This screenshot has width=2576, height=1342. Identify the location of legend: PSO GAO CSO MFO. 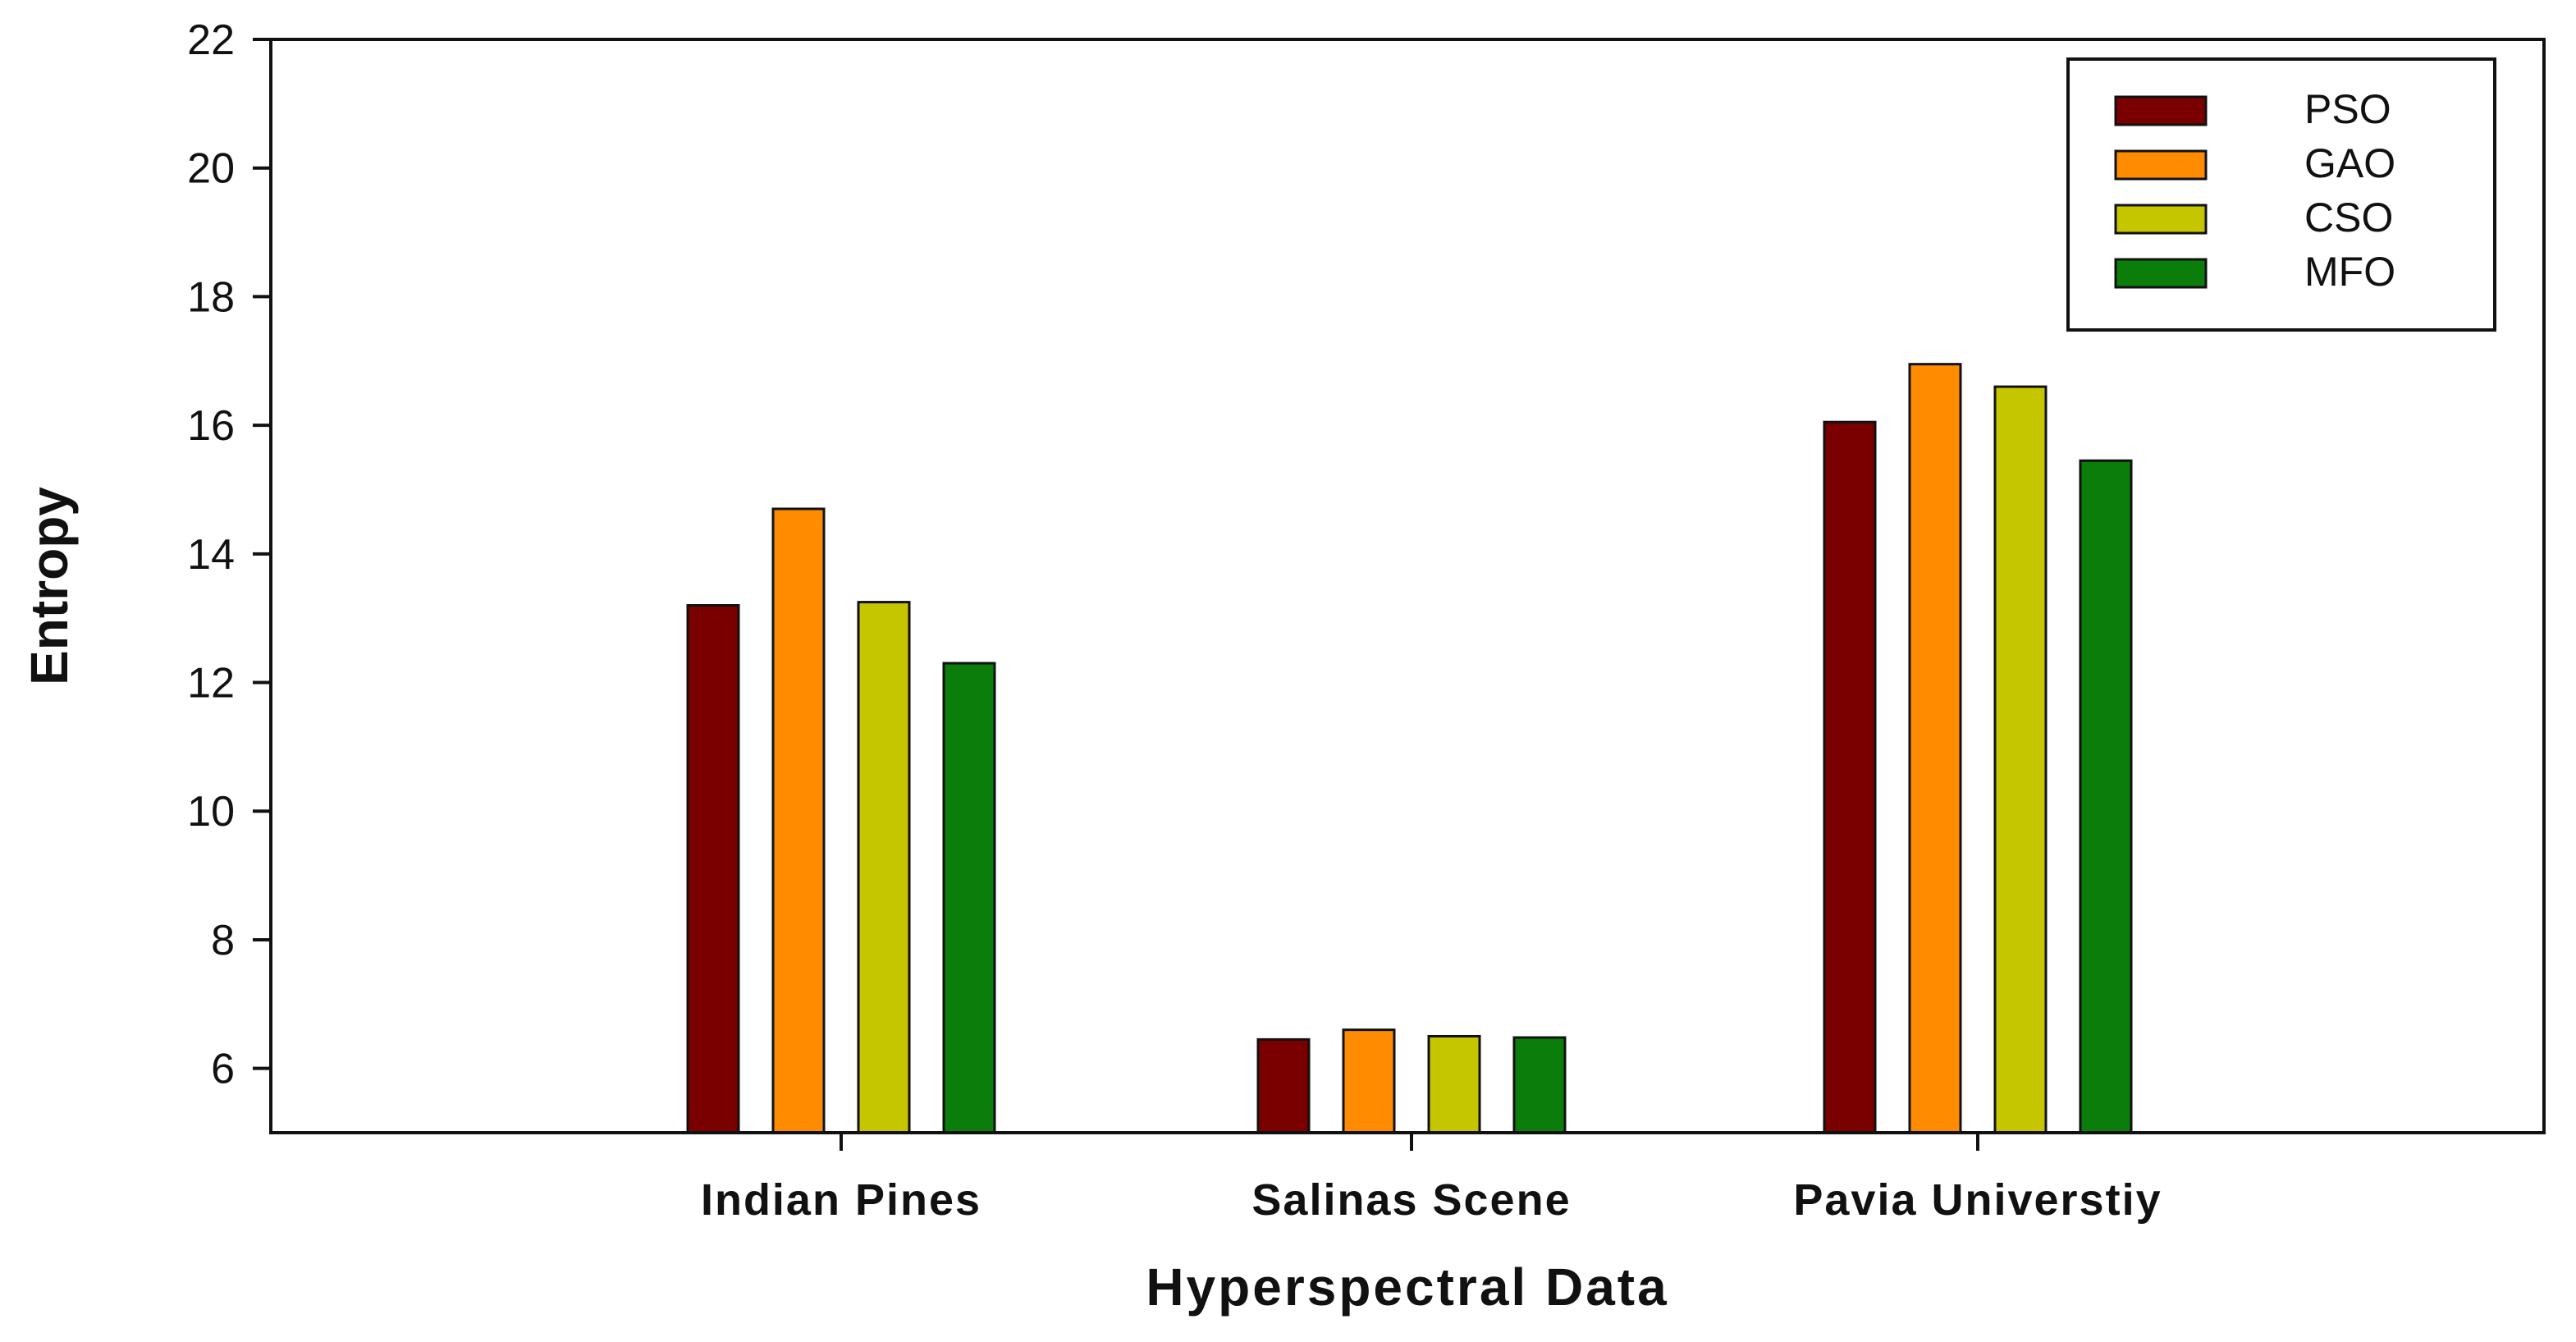
(2281, 194).